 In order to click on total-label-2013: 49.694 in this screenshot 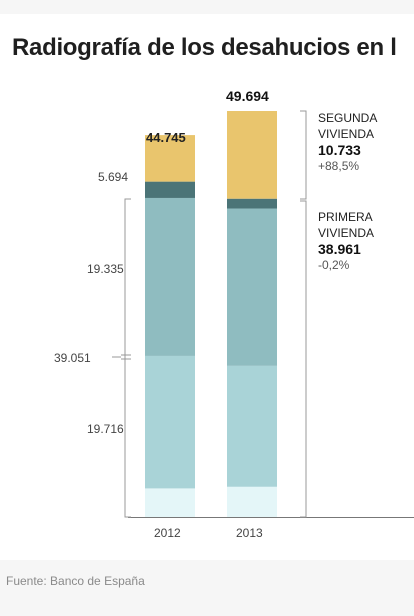, I will do `click(247, 96)`.